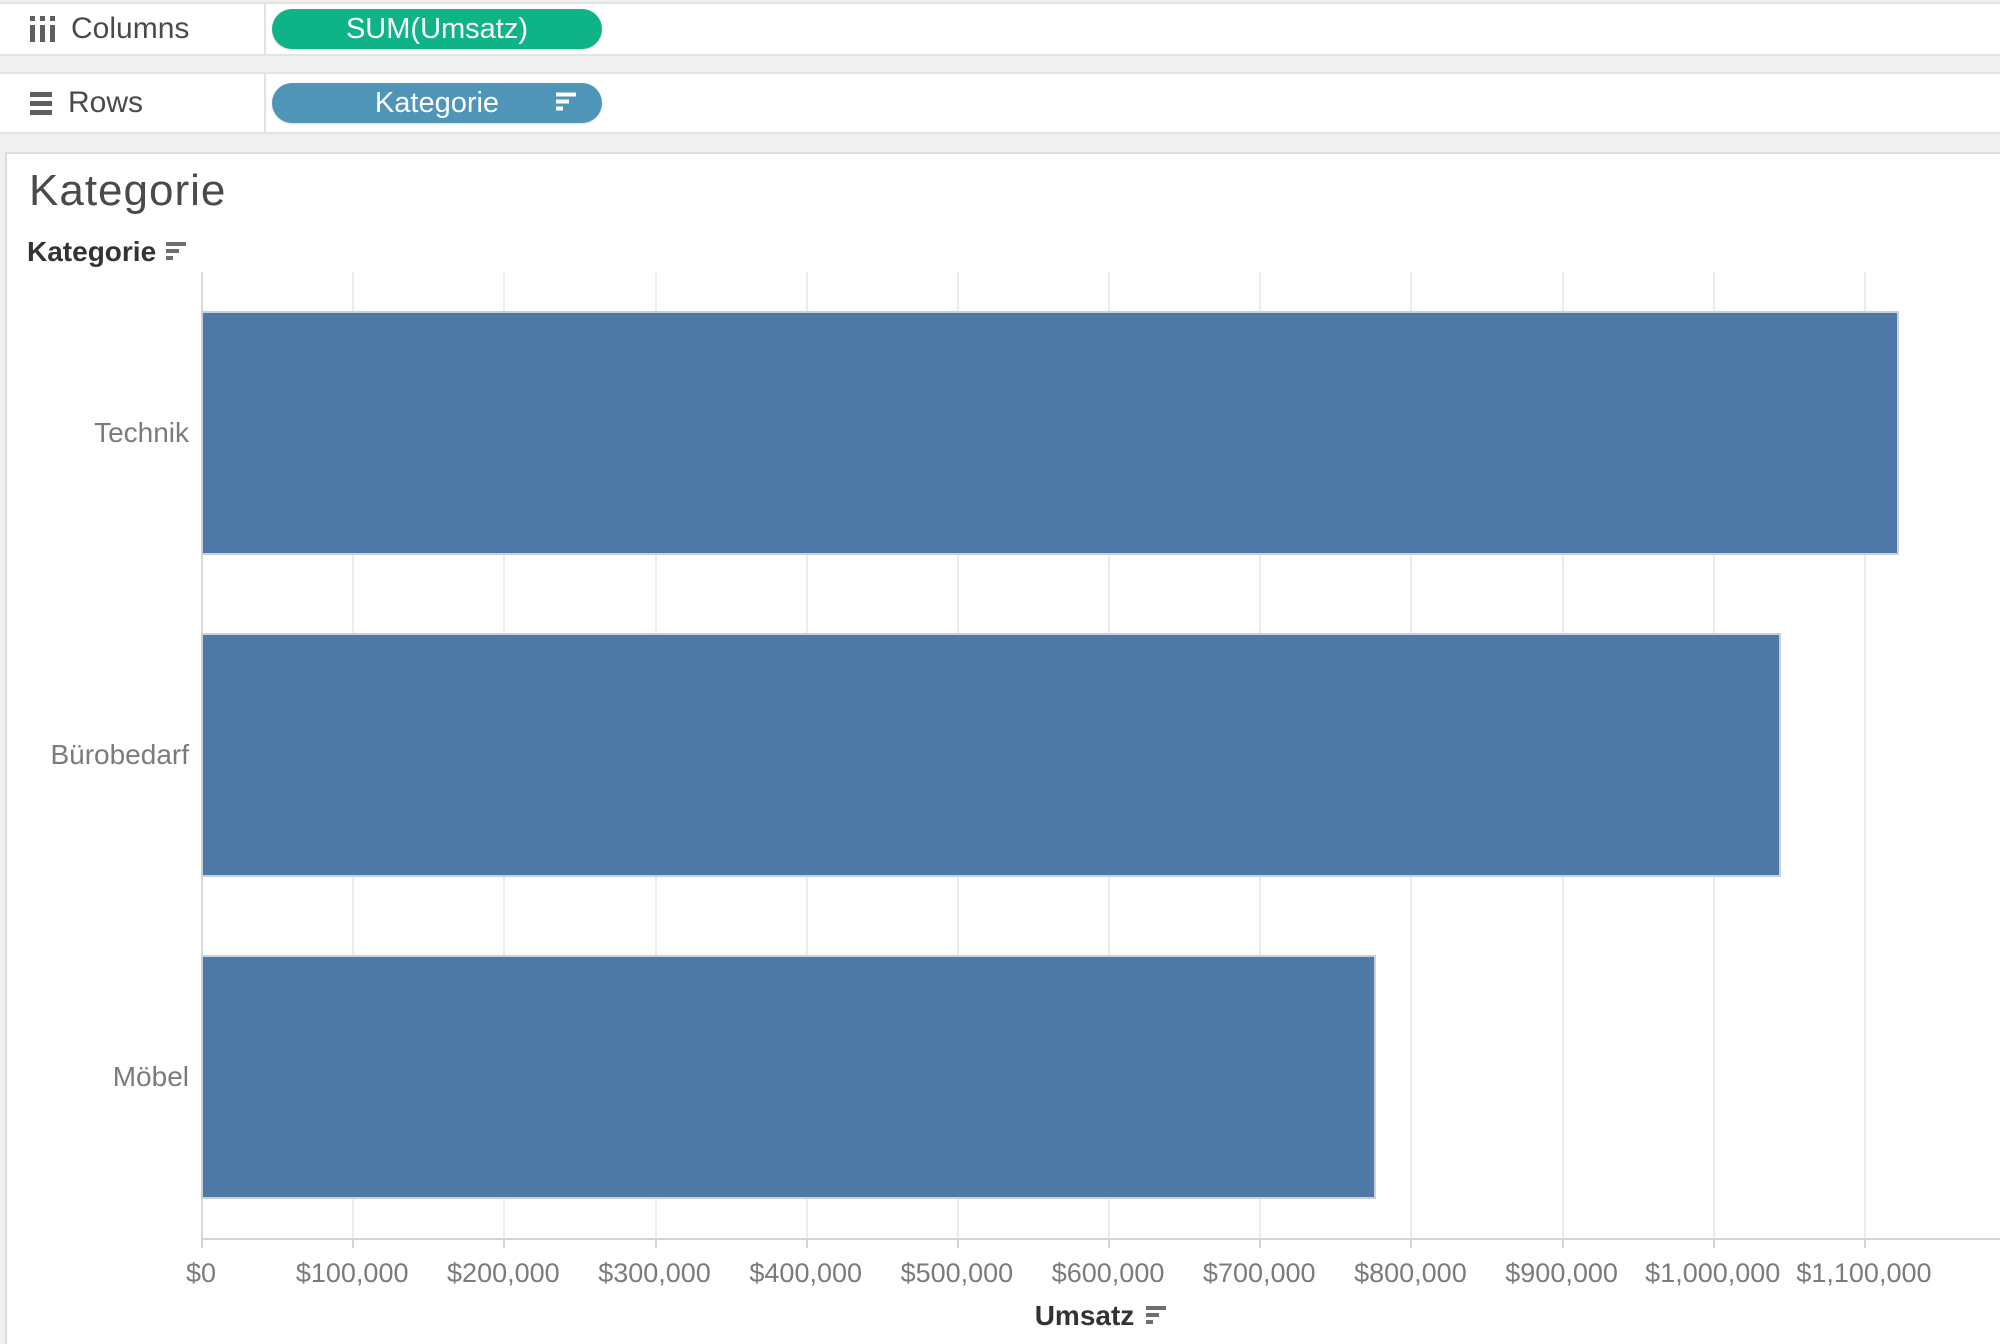 This screenshot has height=1344, width=2000. What do you see at coordinates (150, 1076) in the screenshot?
I see `row-label-möbel: Möbel` at bounding box center [150, 1076].